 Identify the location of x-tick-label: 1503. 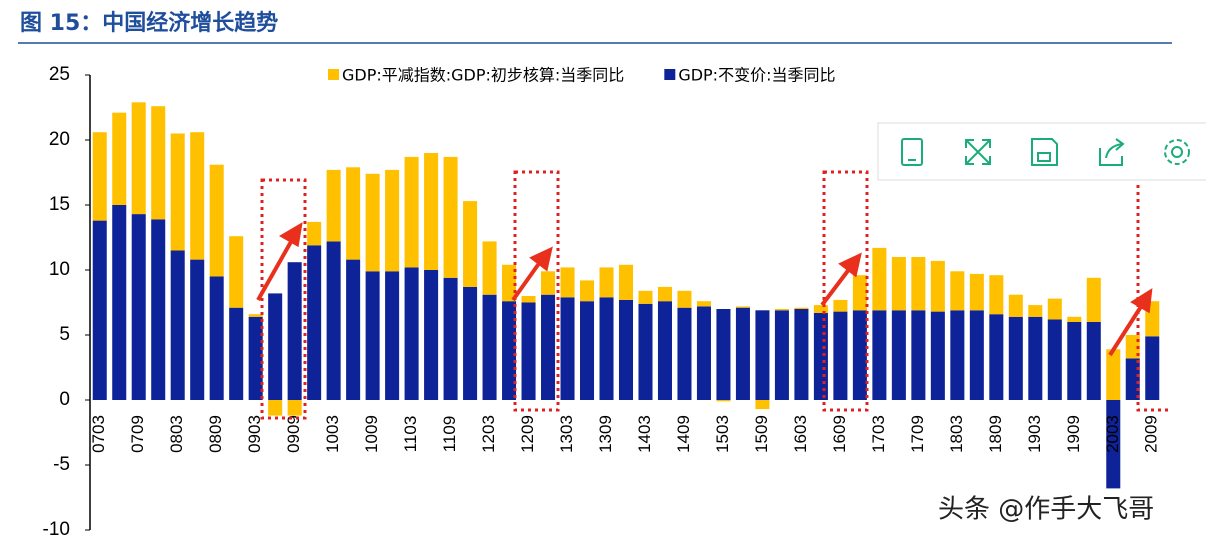
(722, 434).